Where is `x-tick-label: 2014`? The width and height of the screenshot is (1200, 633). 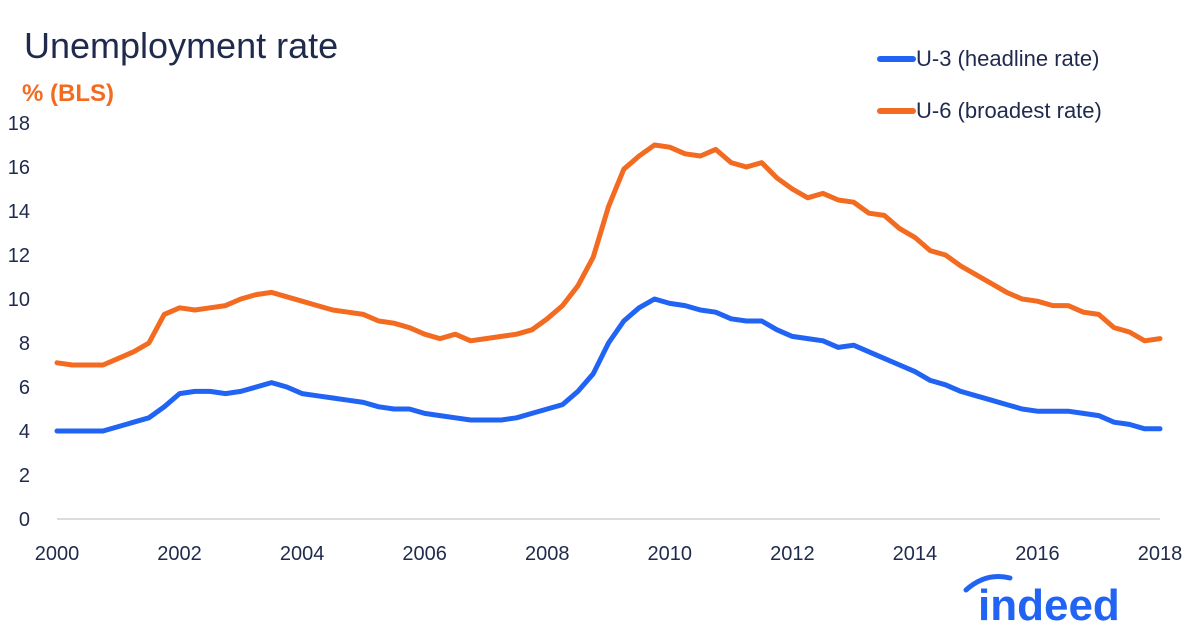 x-tick-label: 2014 is located at coordinates (915, 554).